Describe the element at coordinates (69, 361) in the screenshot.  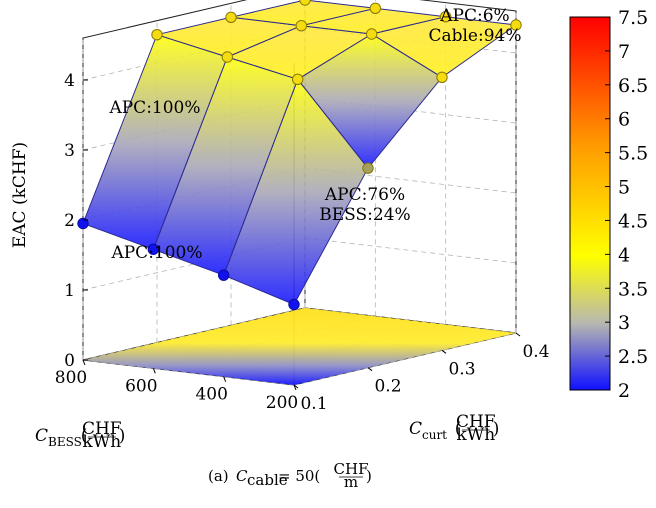
I see `z-tick-label: 0` at that location.